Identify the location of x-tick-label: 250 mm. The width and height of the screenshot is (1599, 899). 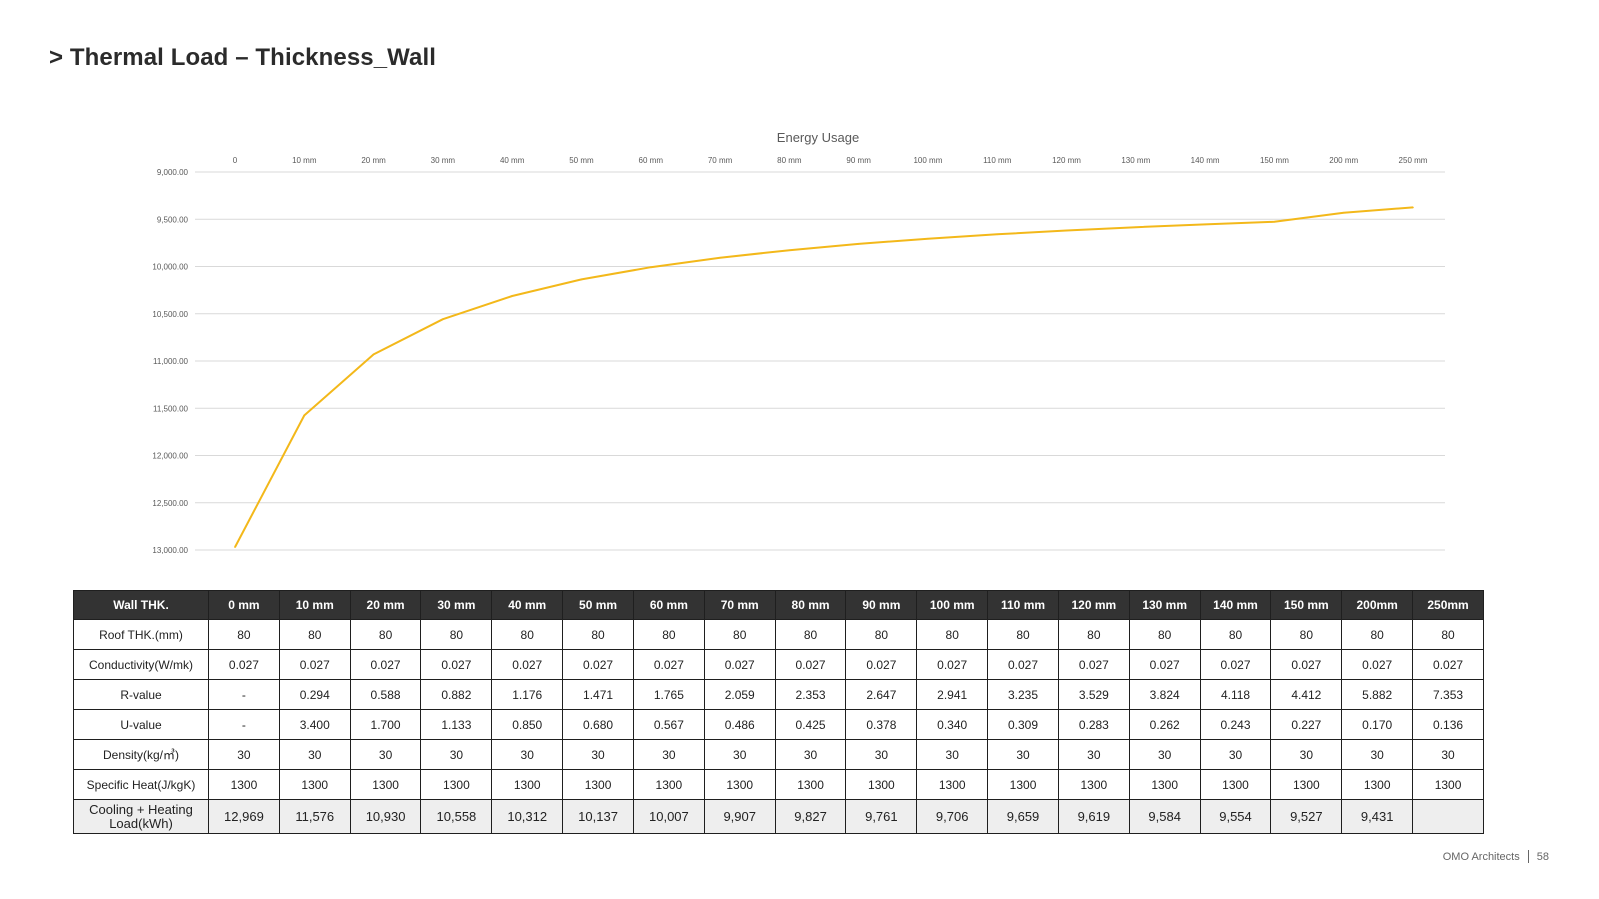
(1413, 160).